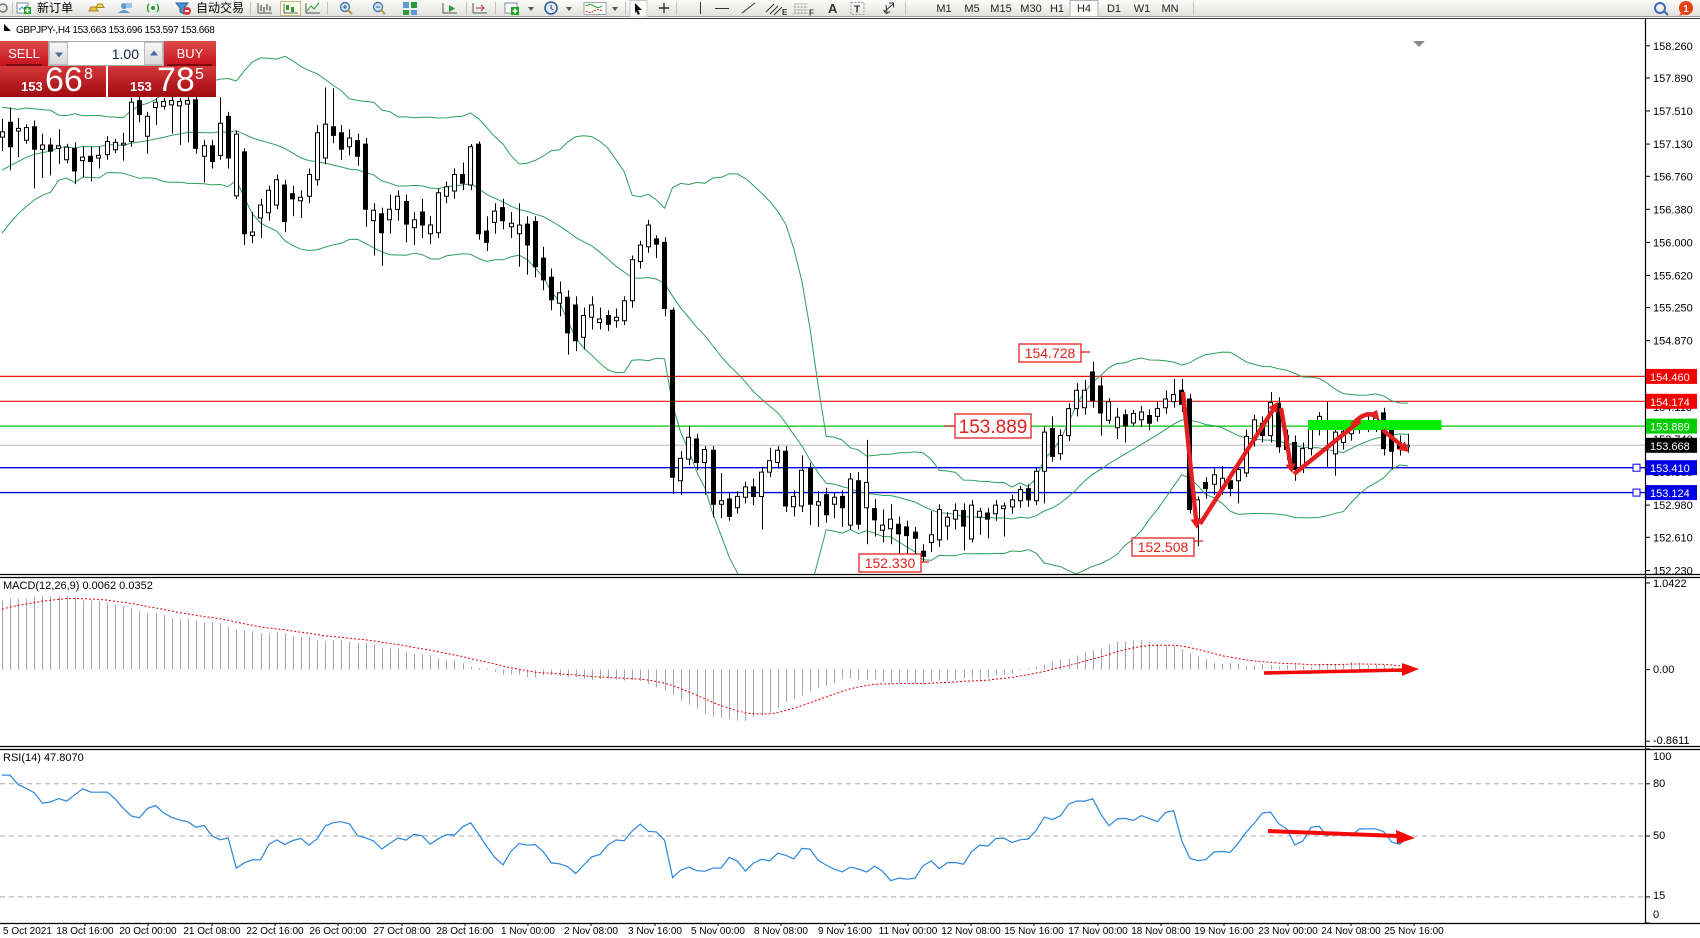 The height and width of the screenshot is (938, 1700). I want to click on svg-text: 157.890, so click(1673, 79).